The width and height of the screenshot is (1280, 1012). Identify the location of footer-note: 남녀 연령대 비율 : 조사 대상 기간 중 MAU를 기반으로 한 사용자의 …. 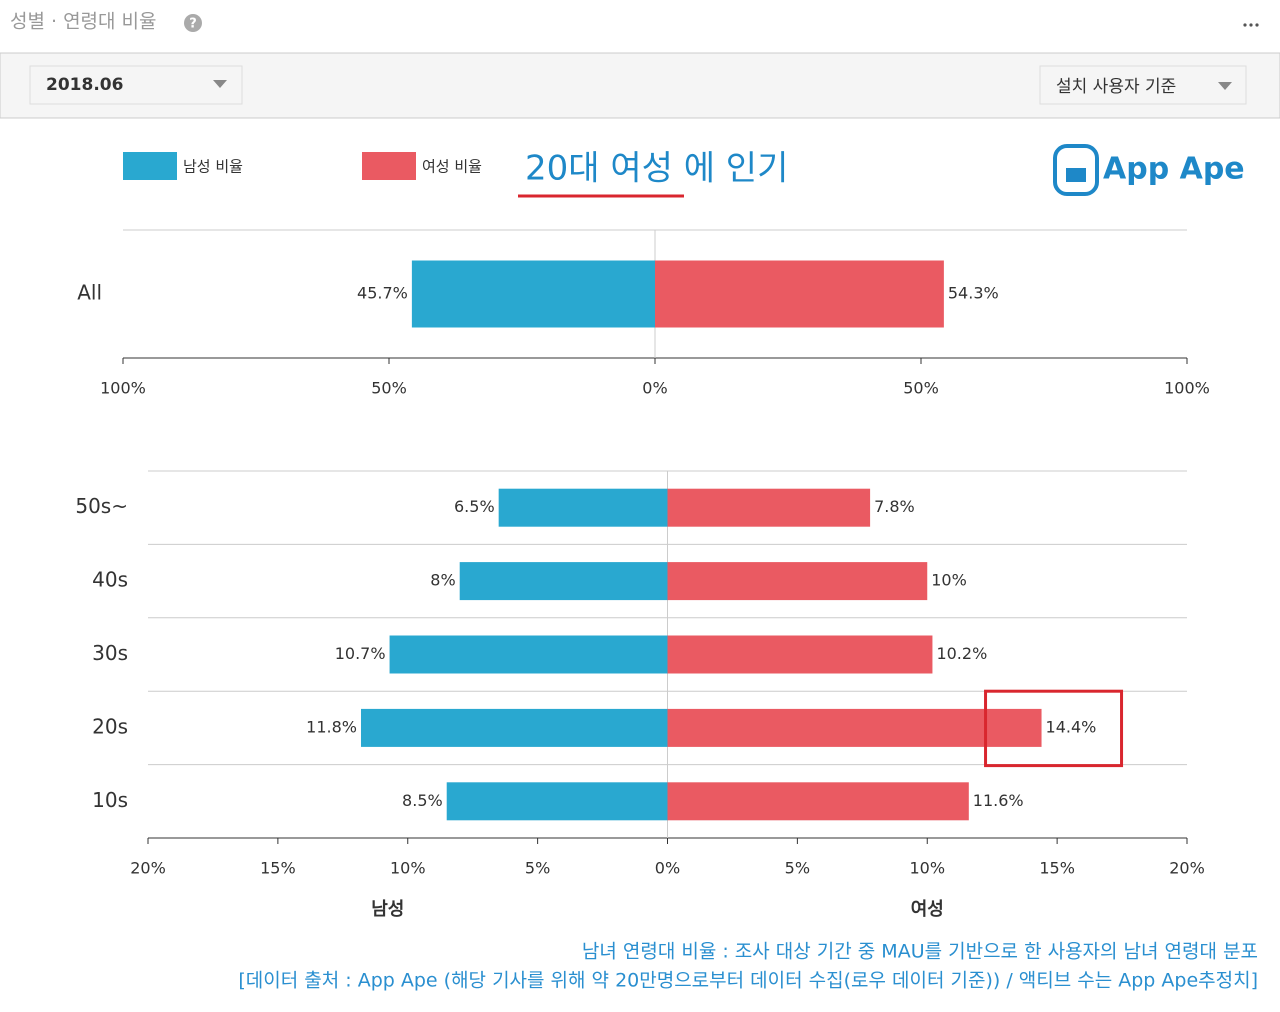
(920, 952).